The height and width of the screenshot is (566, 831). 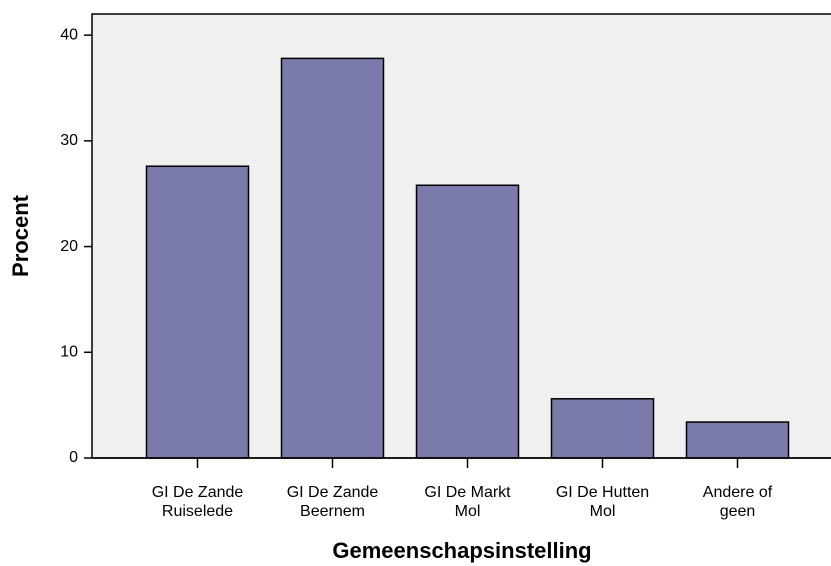 What do you see at coordinates (602, 492) in the screenshot?
I see `x-tick-label: GI De Hutten` at bounding box center [602, 492].